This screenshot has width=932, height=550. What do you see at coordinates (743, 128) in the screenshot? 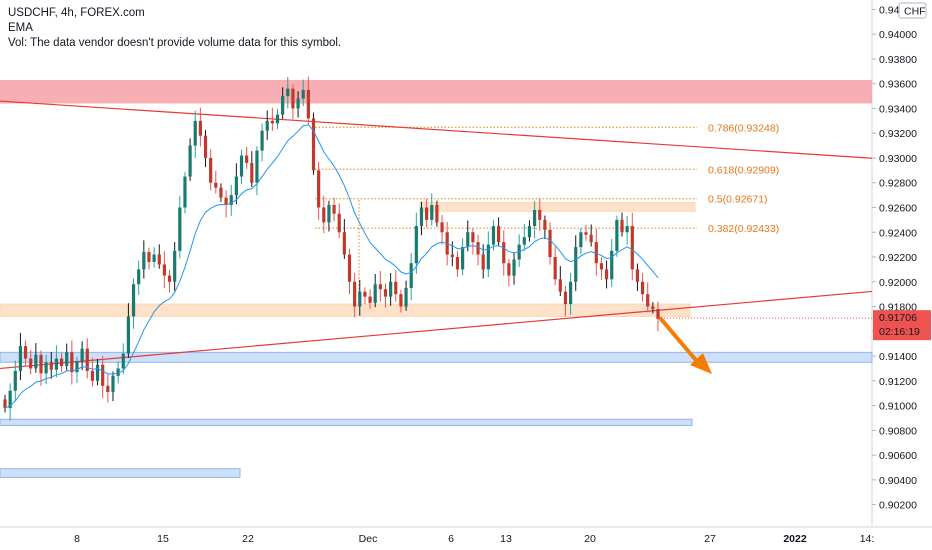
I see `fib-level-label: 0.786(0.93248)` at bounding box center [743, 128].